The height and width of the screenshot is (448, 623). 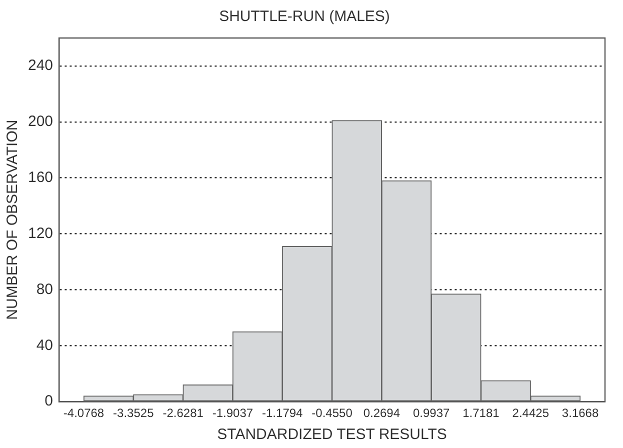 I want to click on y-tick-label: 80, so click(x=45, y=289).